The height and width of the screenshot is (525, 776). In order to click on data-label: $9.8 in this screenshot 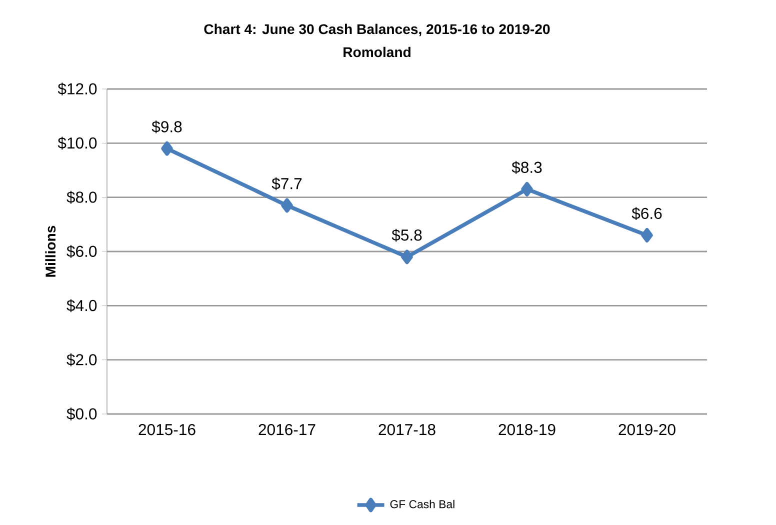, I will do `click(167, 127)`.